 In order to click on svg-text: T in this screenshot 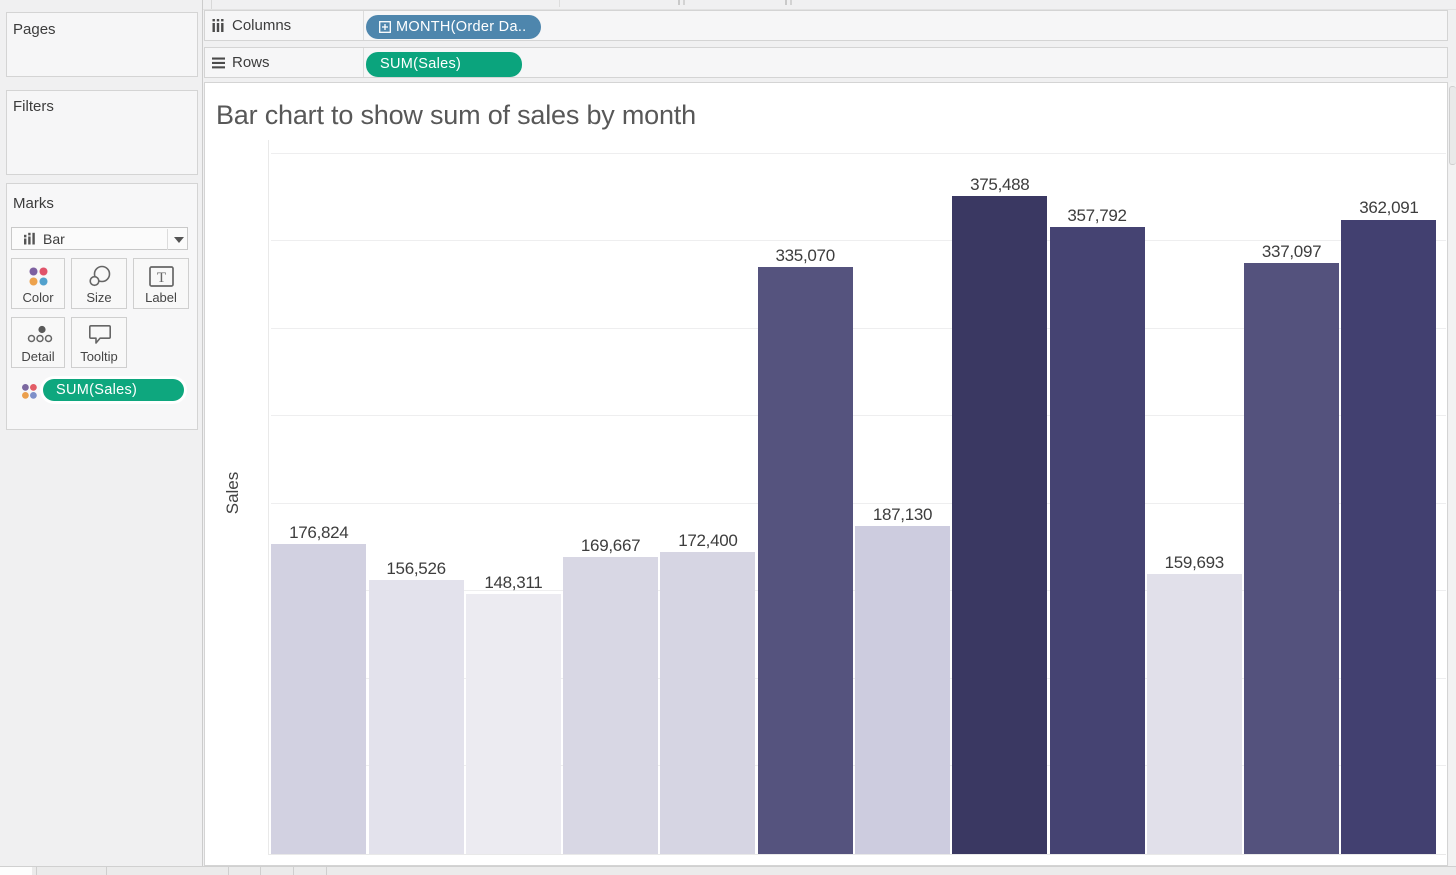, I will do `click(161, 278)`.